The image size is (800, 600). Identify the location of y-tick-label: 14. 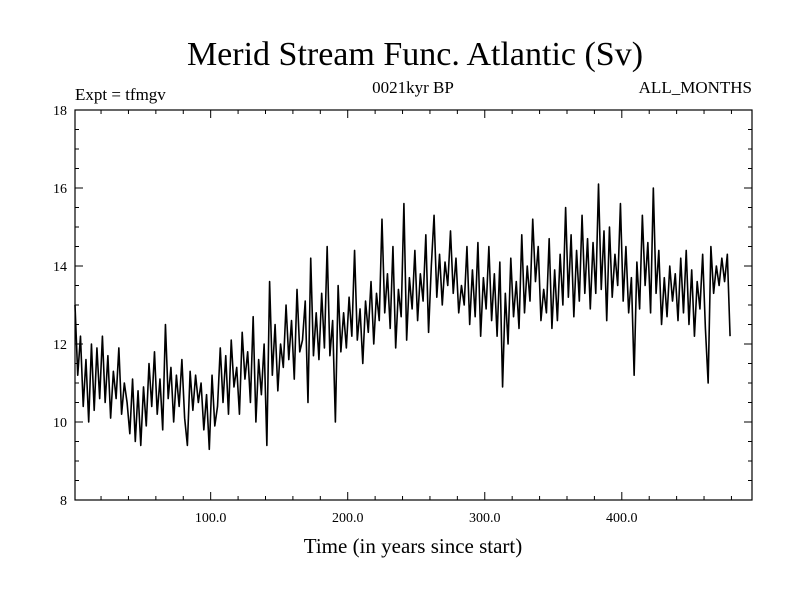
(60, 267).